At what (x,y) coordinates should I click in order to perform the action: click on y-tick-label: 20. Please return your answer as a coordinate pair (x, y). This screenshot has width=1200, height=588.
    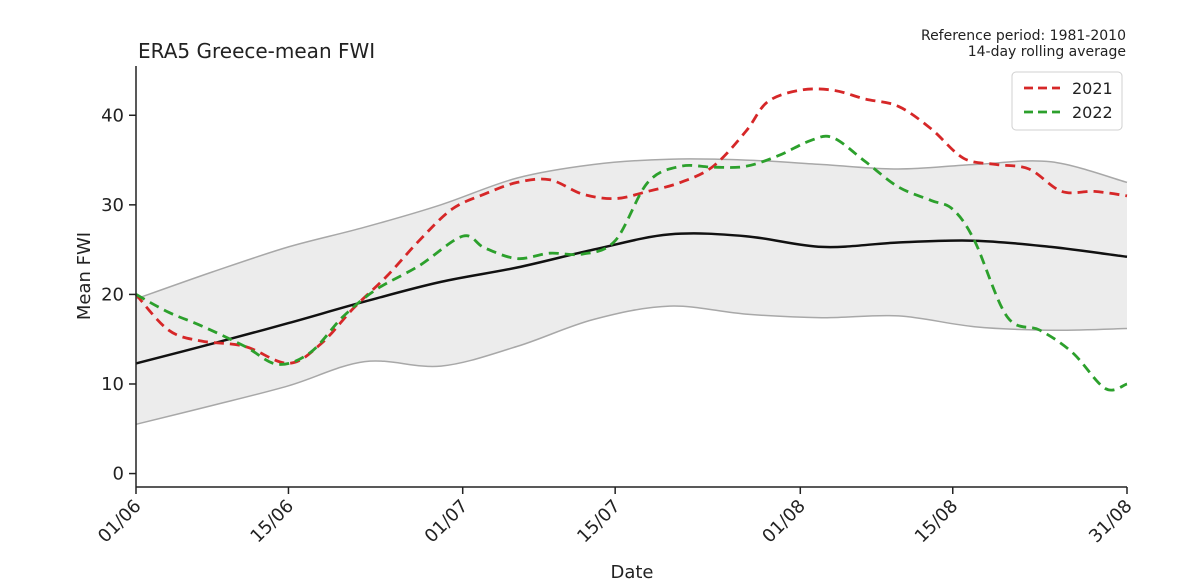
    Looking at the image, I should click on (112, 294).